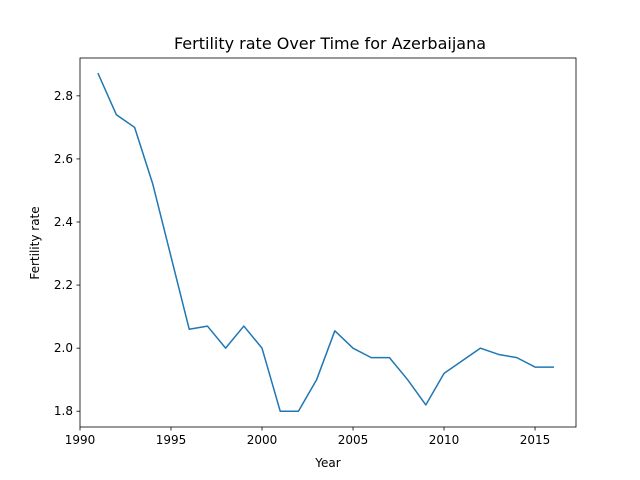 This screenshot has height=480, width=640. What do you see at coordinates (63, 222) in the screenshot?
I see `y-tick-label: 2.4` at bounding box center [63, 222].